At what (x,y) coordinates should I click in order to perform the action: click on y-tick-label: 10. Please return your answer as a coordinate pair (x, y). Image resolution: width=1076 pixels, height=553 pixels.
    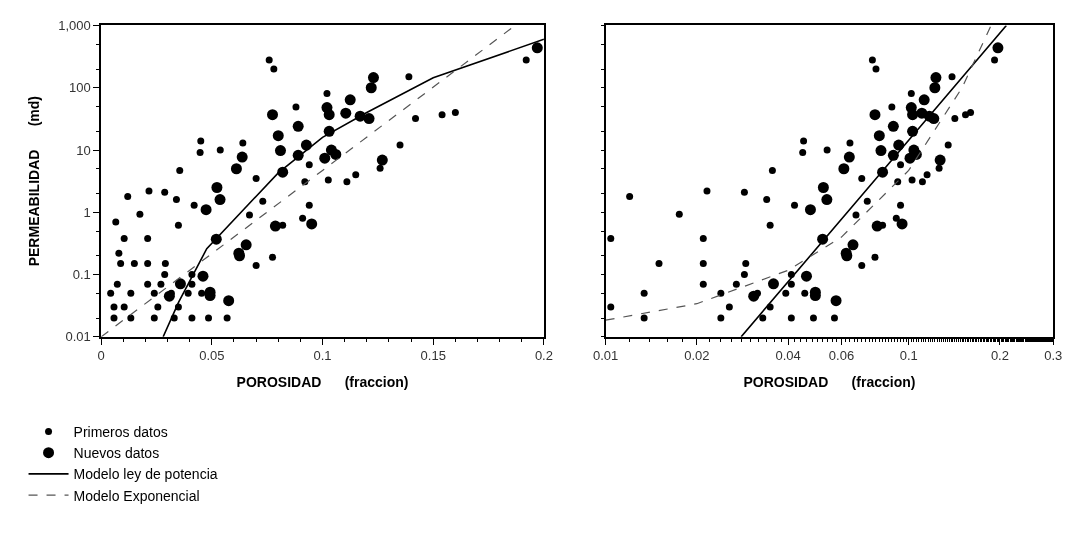
    Looking at the image, I should click on (83, 150).